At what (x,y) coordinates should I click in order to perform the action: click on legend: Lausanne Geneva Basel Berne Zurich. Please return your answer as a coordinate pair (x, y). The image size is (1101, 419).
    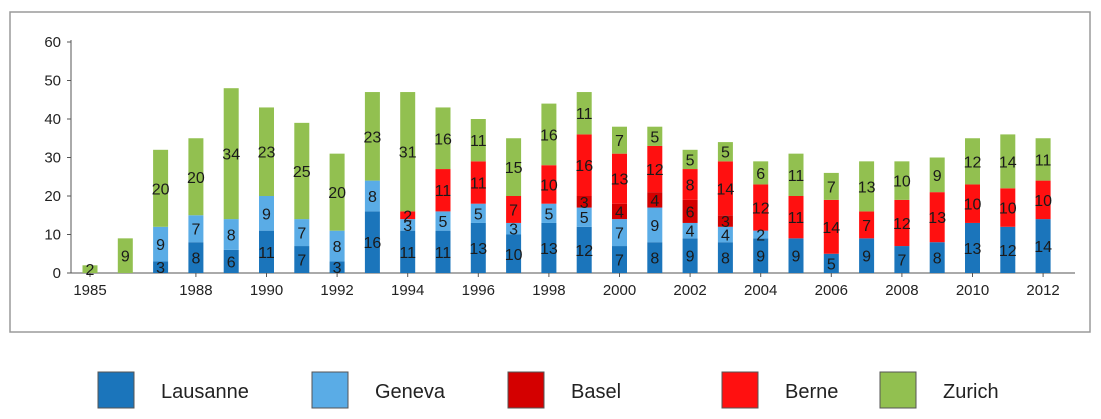
    Looking at the image, I should click on (548, 390).